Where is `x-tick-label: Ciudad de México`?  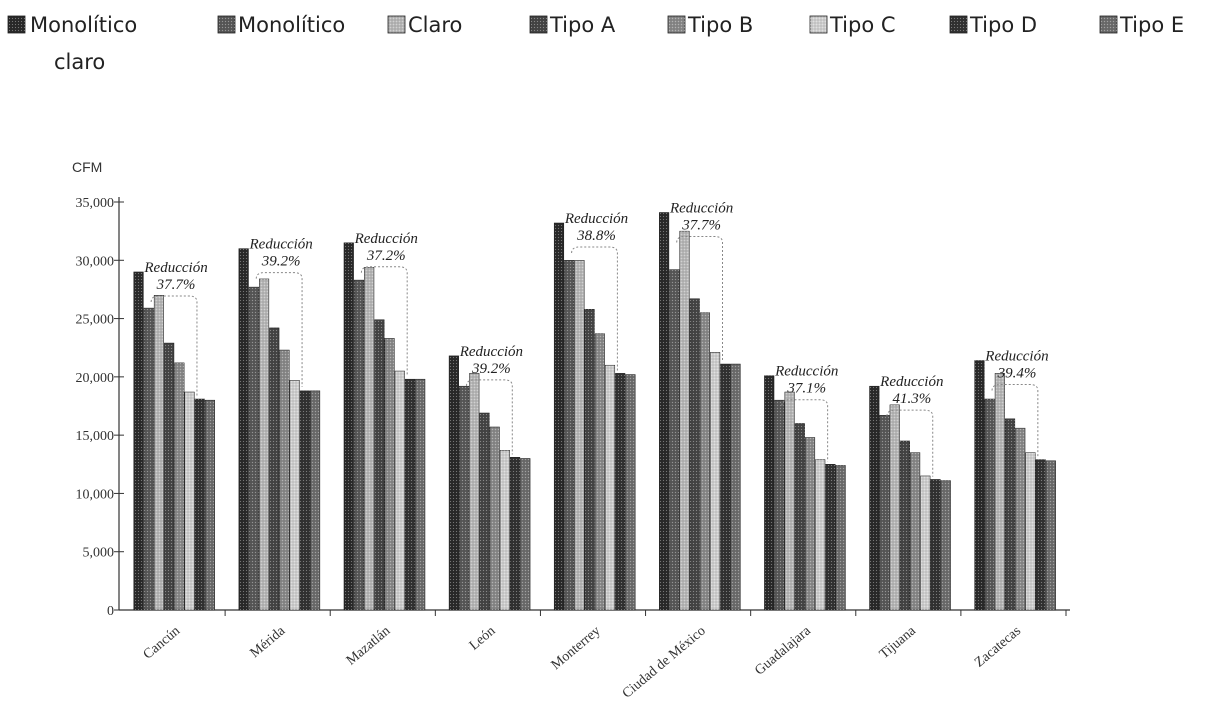 x-tick-label: Ciudad de México is located at coordinates (664, 663).